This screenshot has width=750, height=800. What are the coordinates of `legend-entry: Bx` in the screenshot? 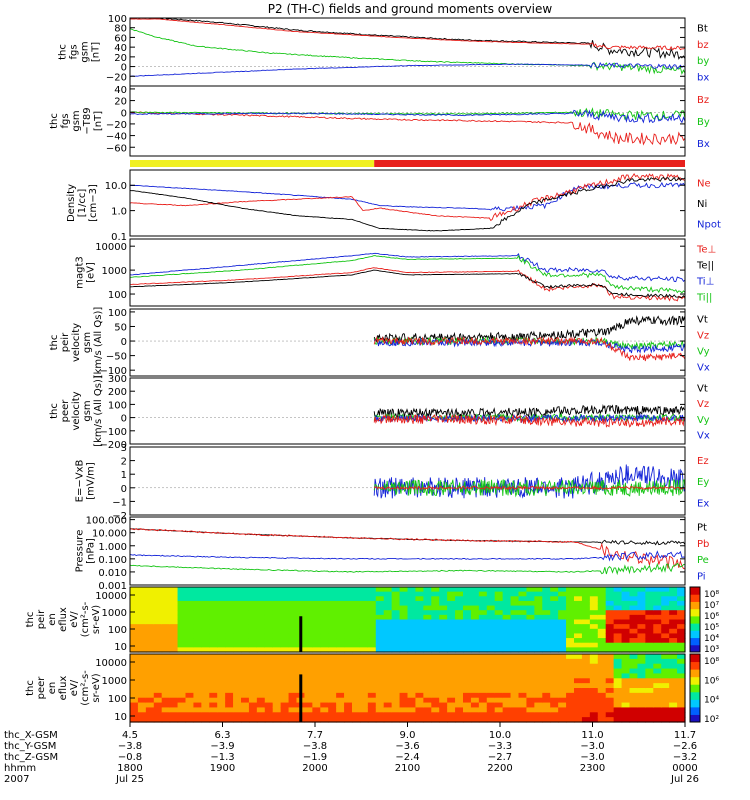 It's located at (703, 144).